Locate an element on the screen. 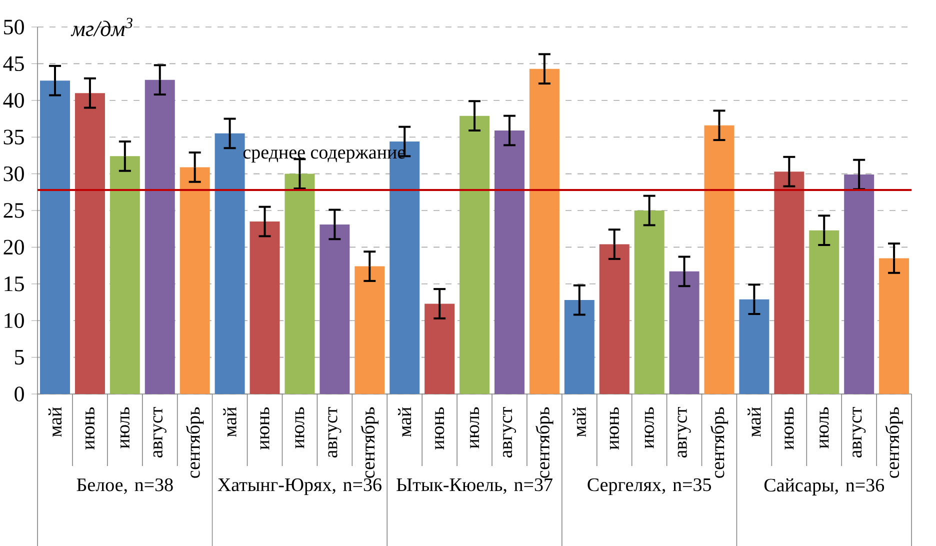 This screenshot has height=546, width=936. y-tick-label: 5 is located at coordinates (19, 357).